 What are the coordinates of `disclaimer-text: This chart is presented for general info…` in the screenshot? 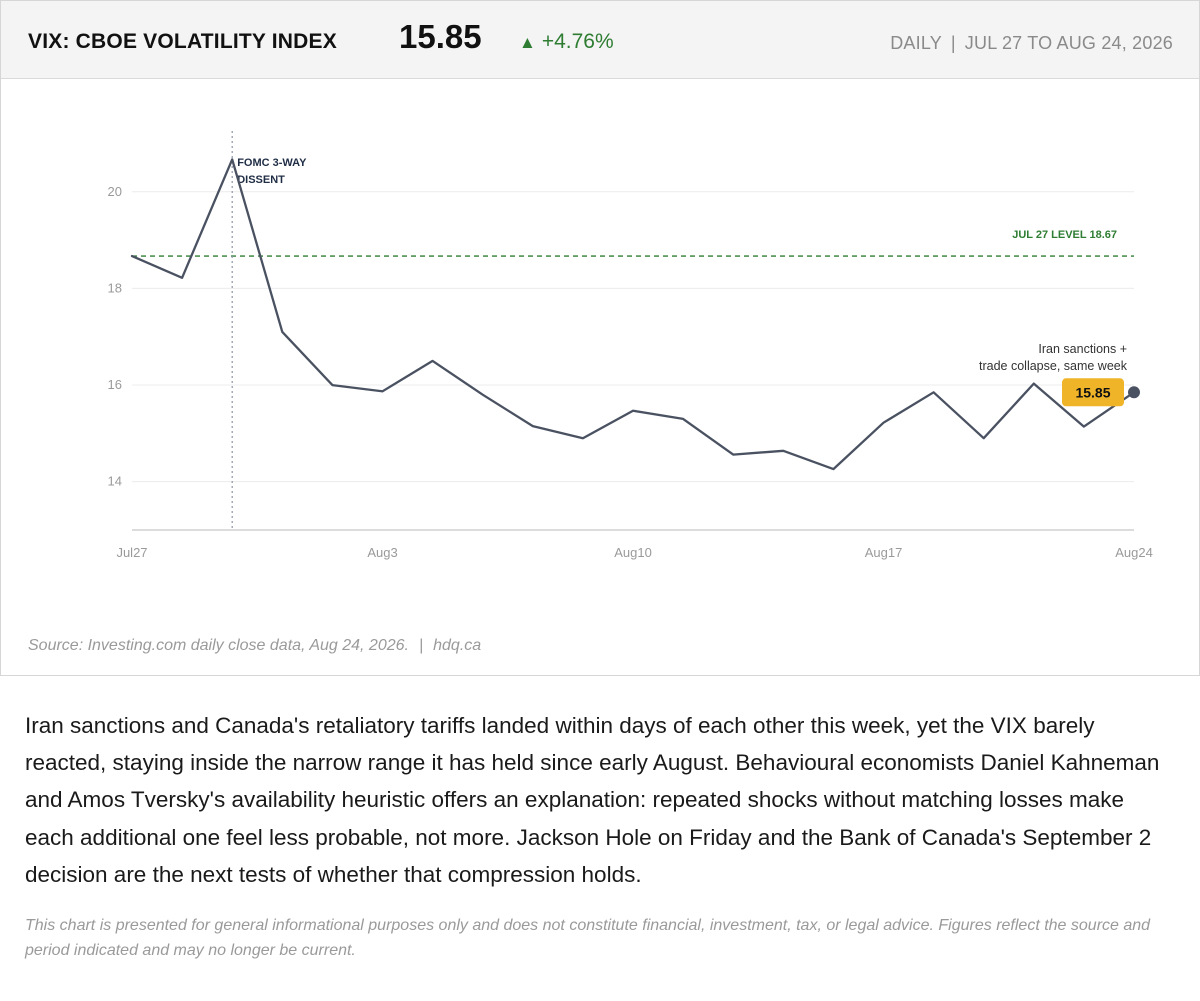 It's located at (588, 938).